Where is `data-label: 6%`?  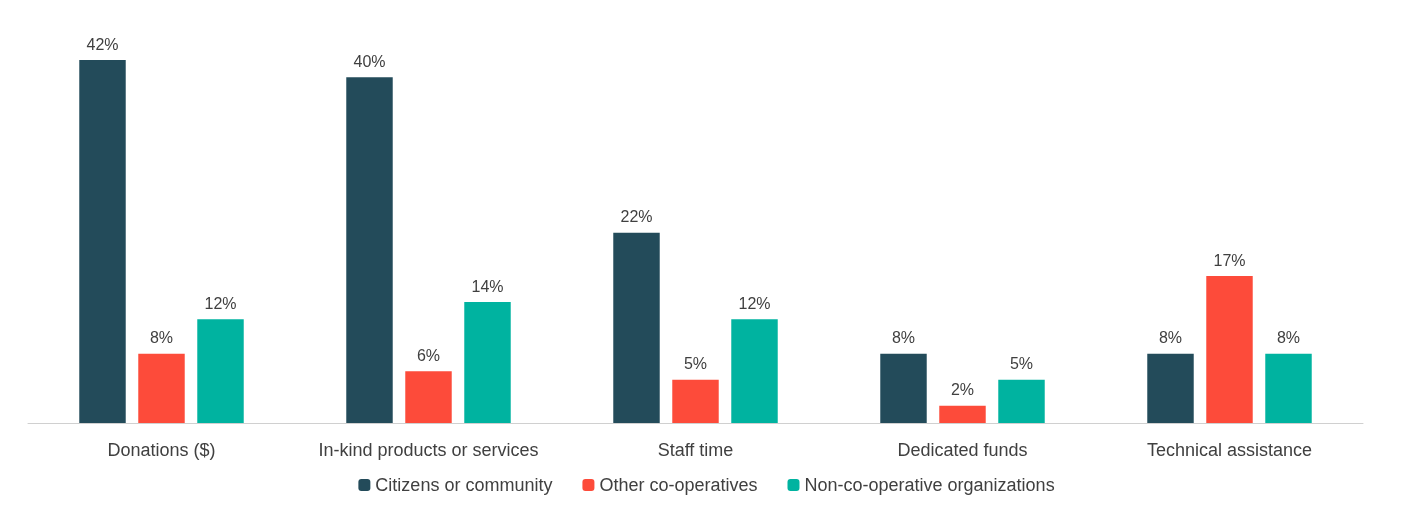 data-label: 6% is located at coordinates (428, 355).